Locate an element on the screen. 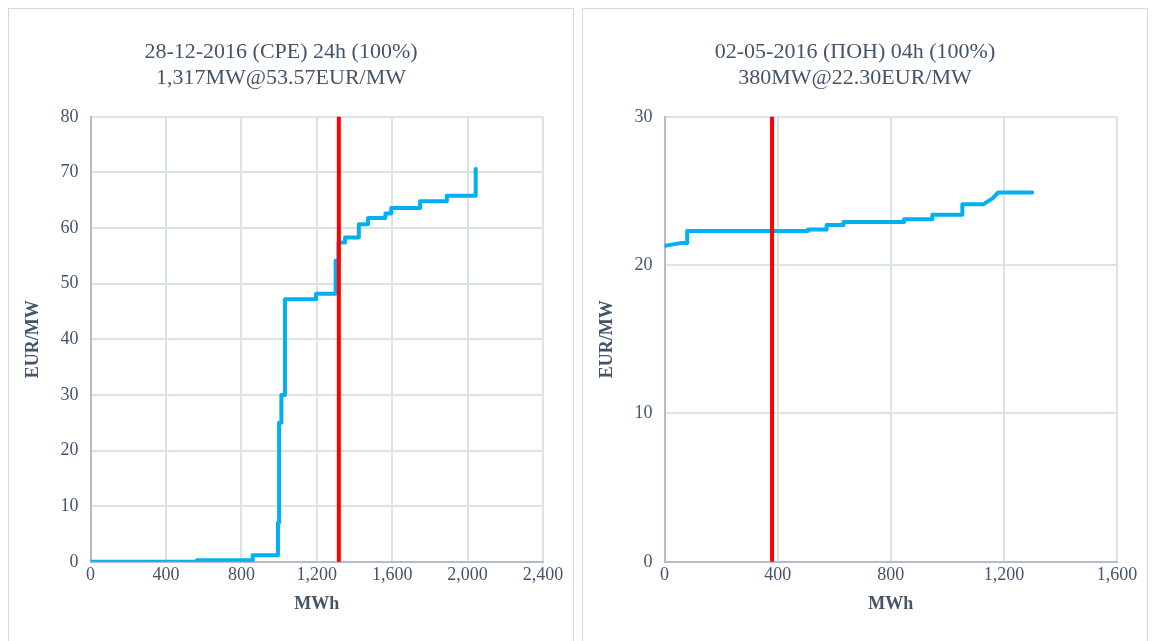 The width and height of the screenshot is (1166, 641). x-tick-label: 2,400 is located at coordinates (543, 574).